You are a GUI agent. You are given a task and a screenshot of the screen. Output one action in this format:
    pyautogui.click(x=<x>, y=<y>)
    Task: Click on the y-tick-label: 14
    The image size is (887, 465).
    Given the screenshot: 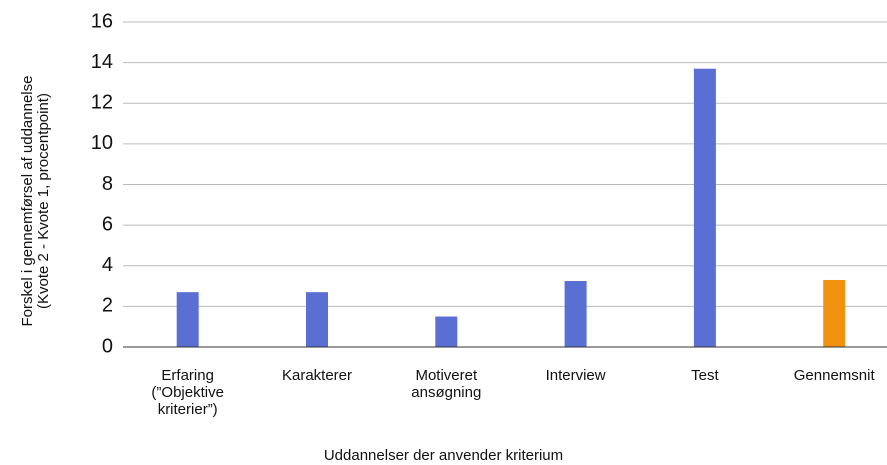 What is the action you would take?
    pyautogui.click(x=102, y=62)
    